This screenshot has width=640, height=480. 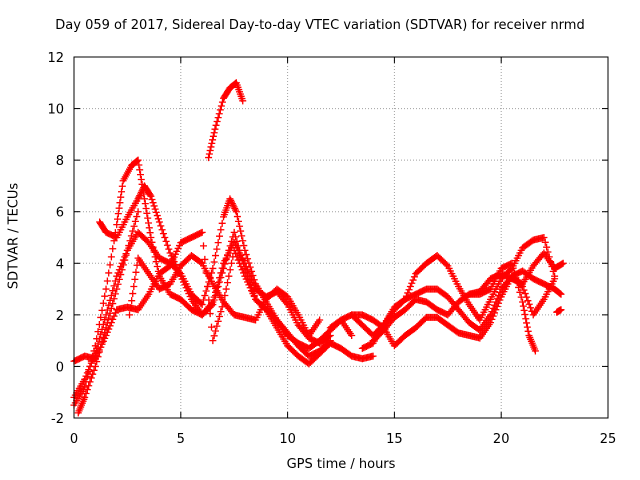 I want to click on y-tick-label: 6, so click(x=60, y=213).